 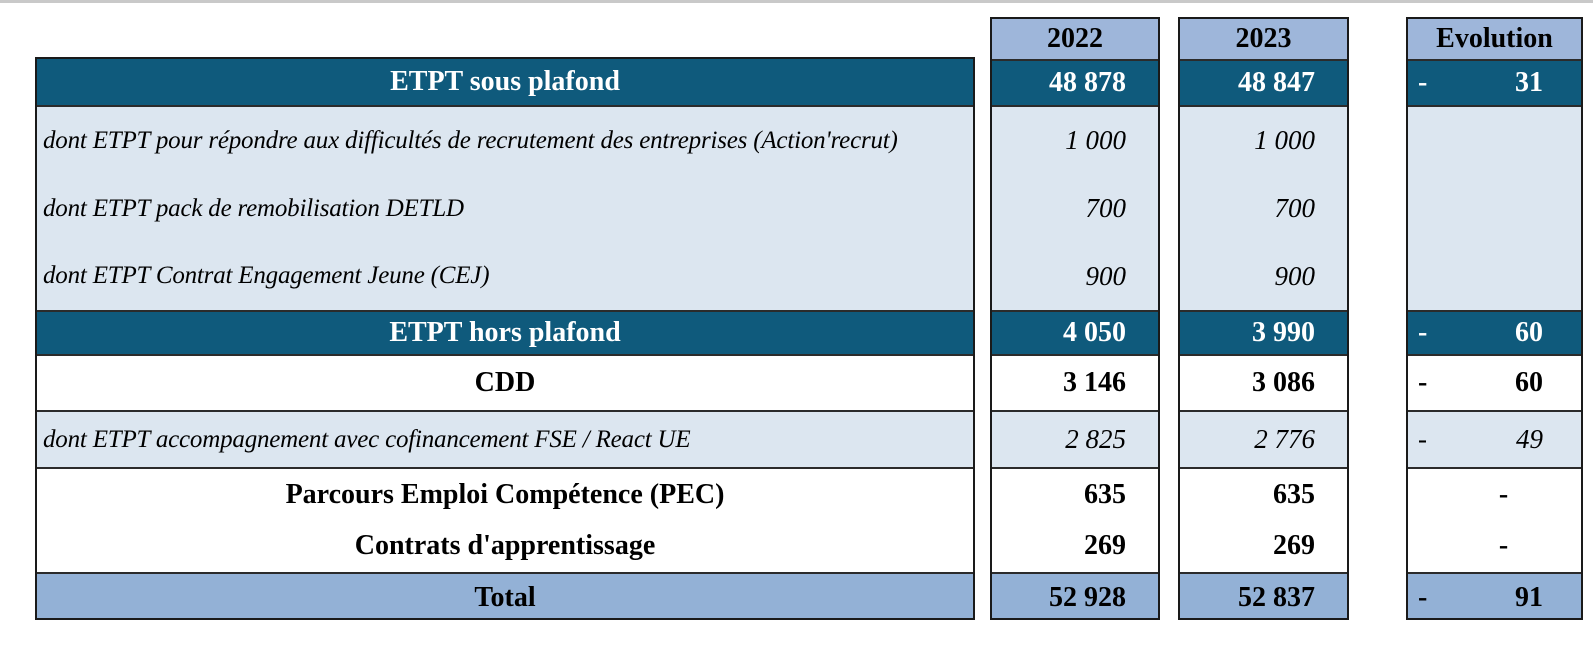 What do you see at coordinates (1106, 208) in the screenshot?
I see `cell-2022-dont-detld: 700` at bounding box center [1106, 208].